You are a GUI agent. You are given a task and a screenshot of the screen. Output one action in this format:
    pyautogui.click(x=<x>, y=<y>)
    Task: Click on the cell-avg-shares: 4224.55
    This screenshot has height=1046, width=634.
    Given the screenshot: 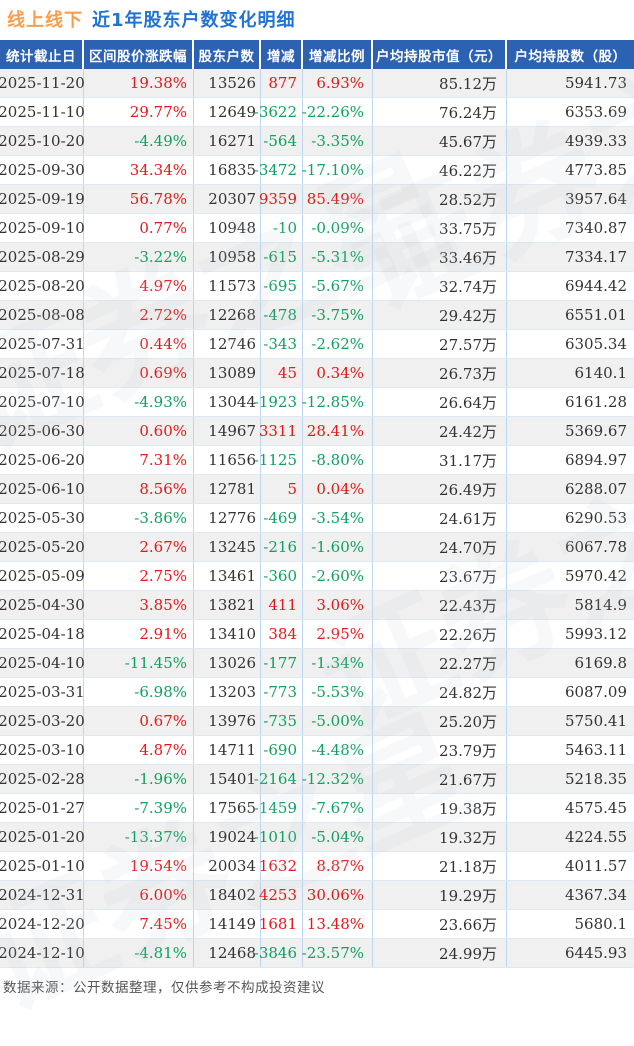 What is the action you would take?
    pyautogui.click(x=595, y=837)
    